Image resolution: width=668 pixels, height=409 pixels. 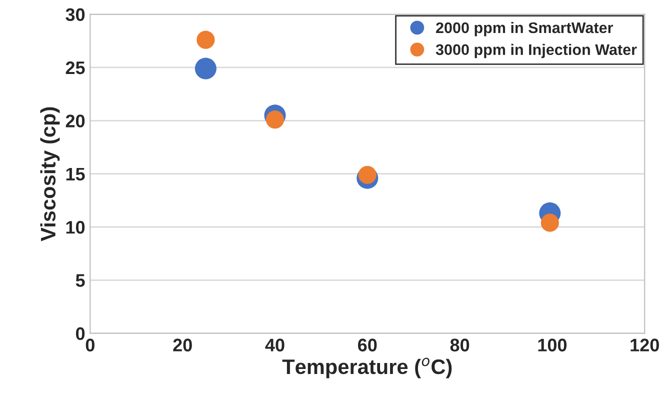 What do you see at coordinates (367, 368) in the screenshot?
I see `x-axis-title: Temperature ($^{o}$C)` at bounding box center [367, 368].